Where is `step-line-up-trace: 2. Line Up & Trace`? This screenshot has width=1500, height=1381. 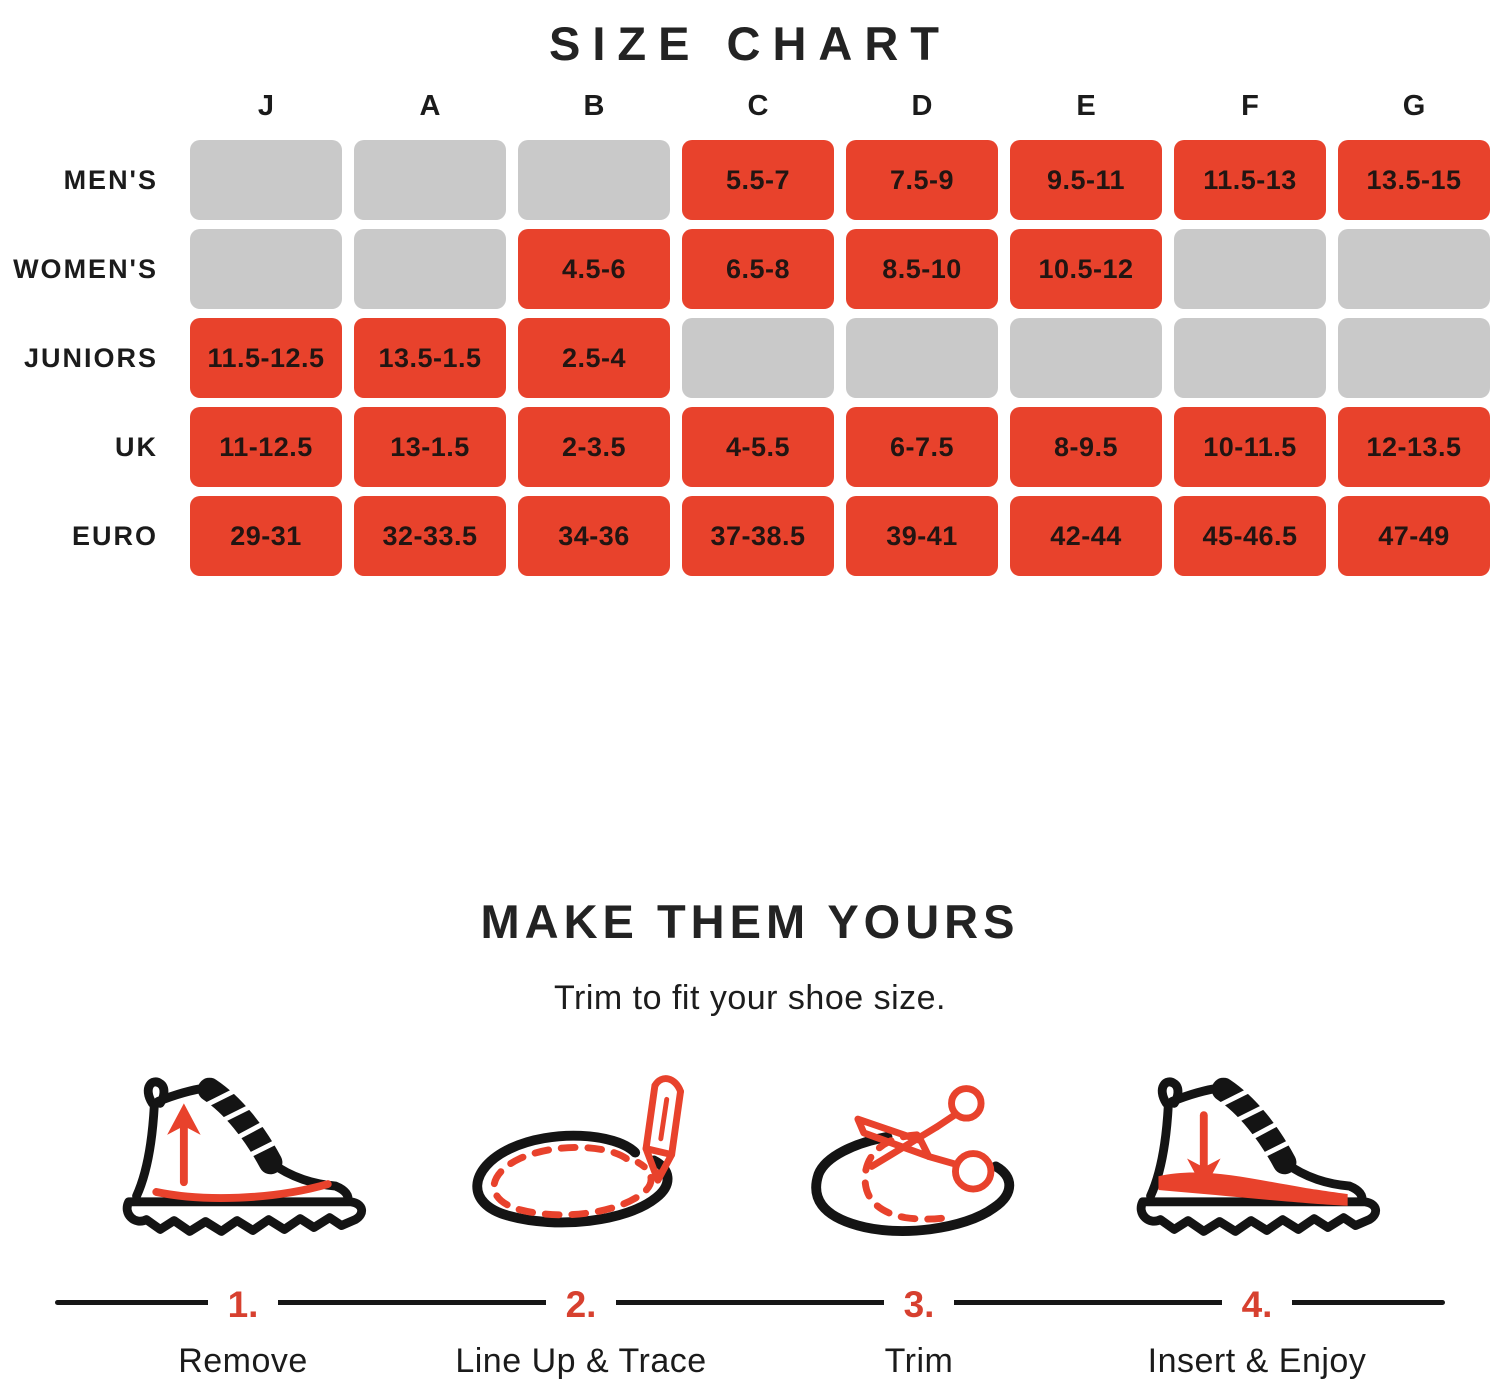 step-line-up-trace: 2. Line Up & Trace is located at coordinates (581, 1219).